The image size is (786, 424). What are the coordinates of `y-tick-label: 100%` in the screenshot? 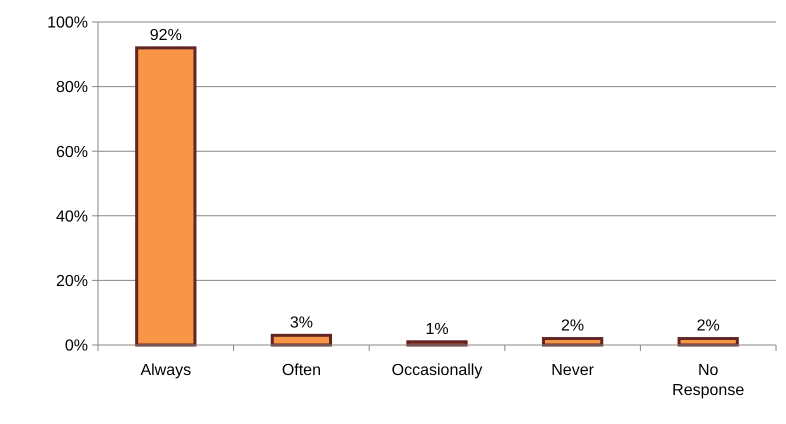 It's located at (67, 23).